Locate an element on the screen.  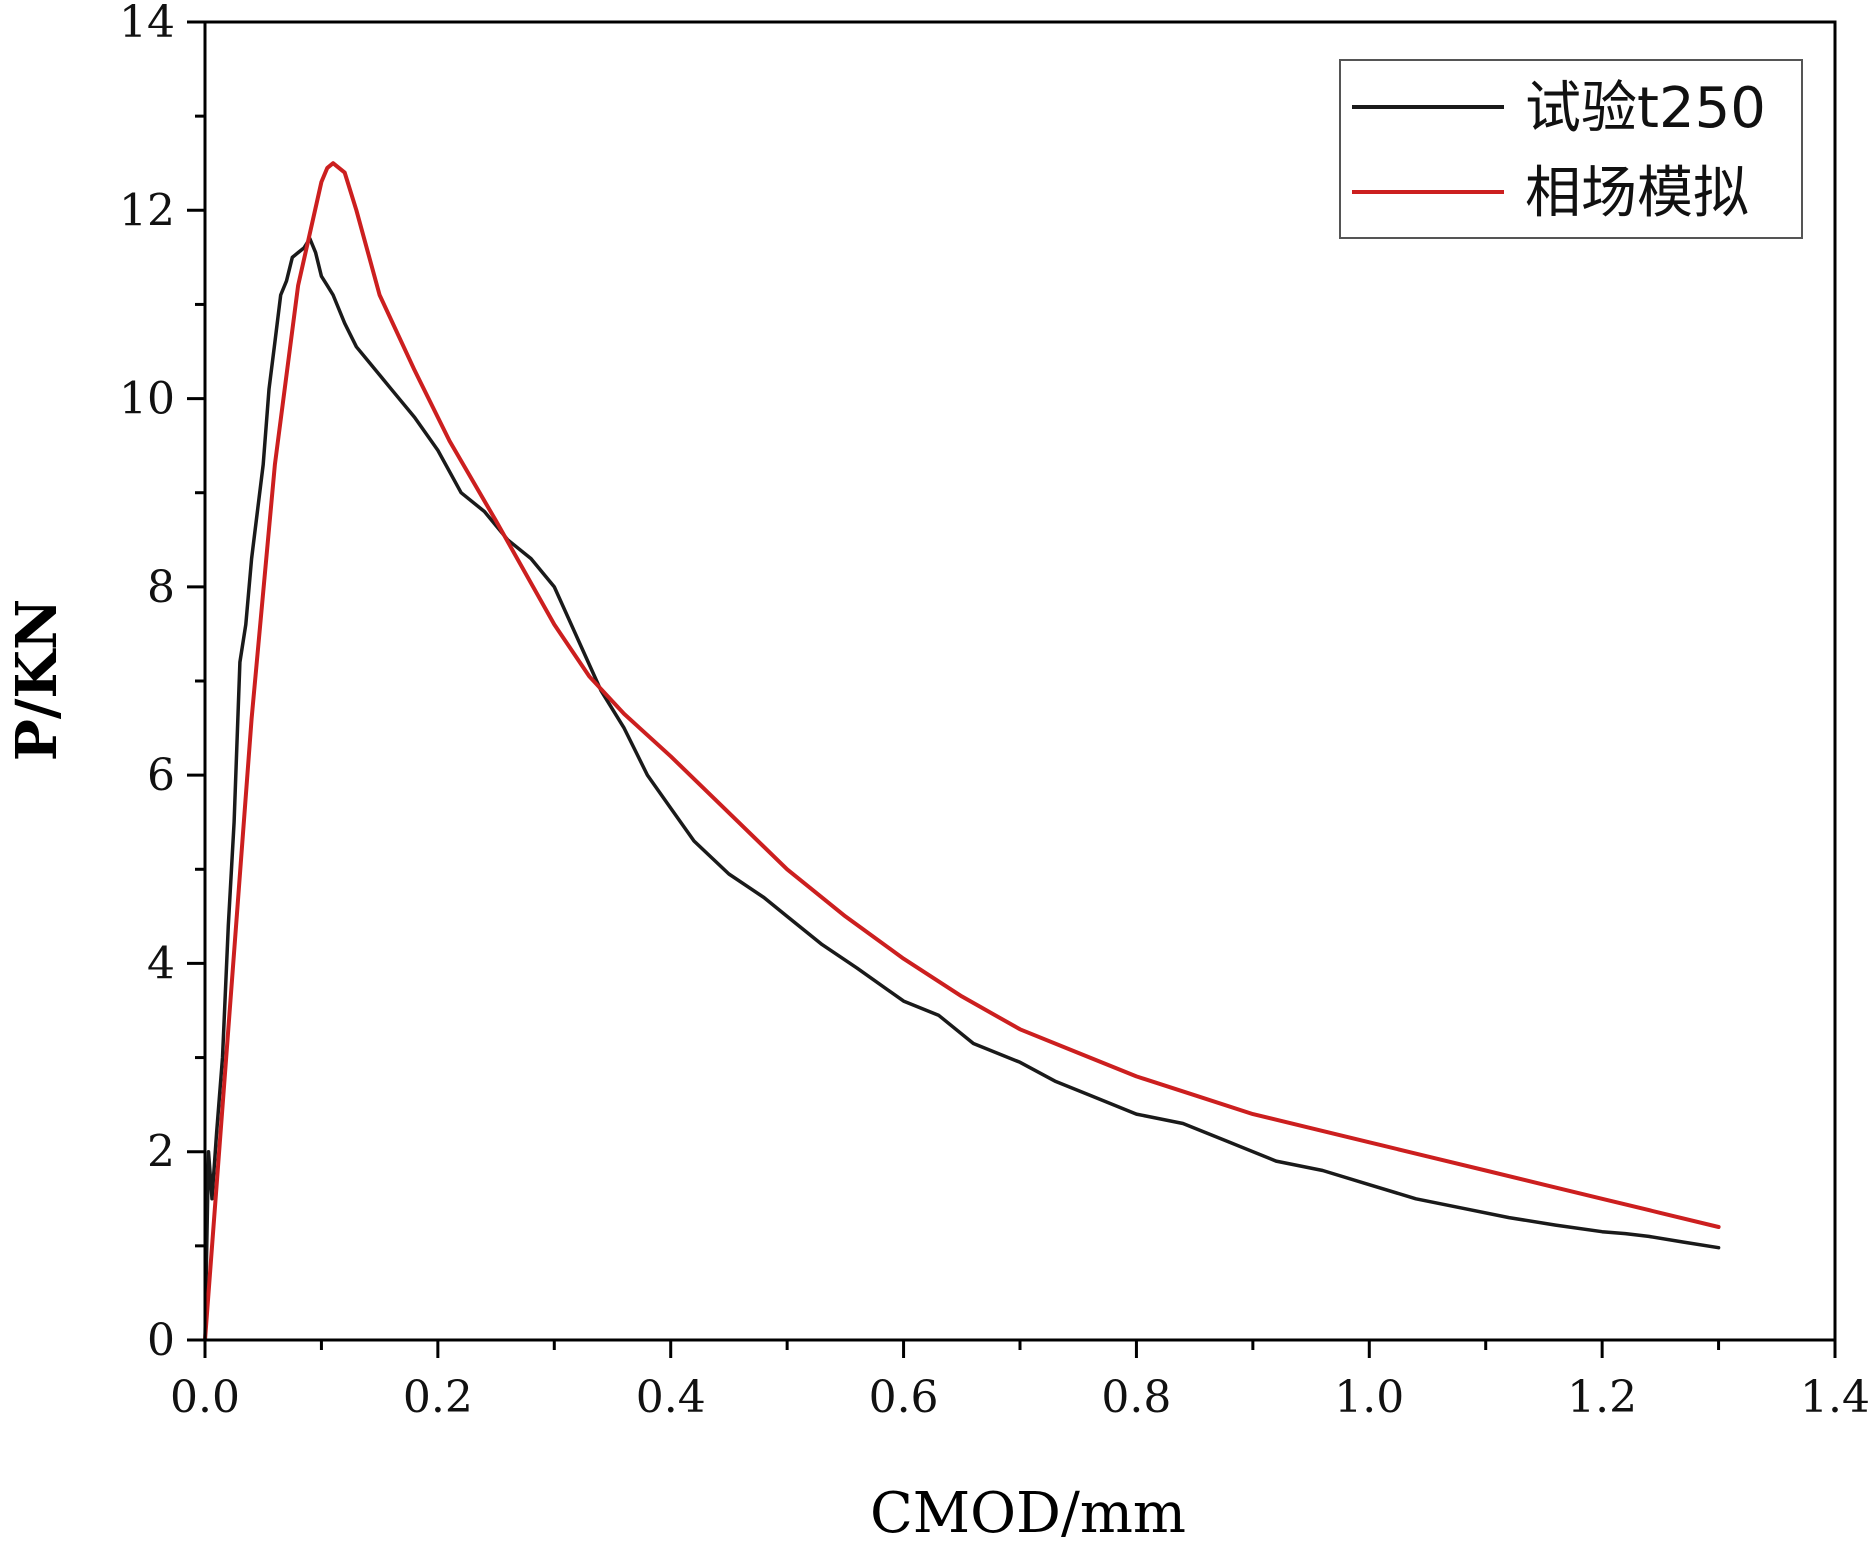
legend-label-series-1: 试验t250 is located at coordinates (1645, 108).